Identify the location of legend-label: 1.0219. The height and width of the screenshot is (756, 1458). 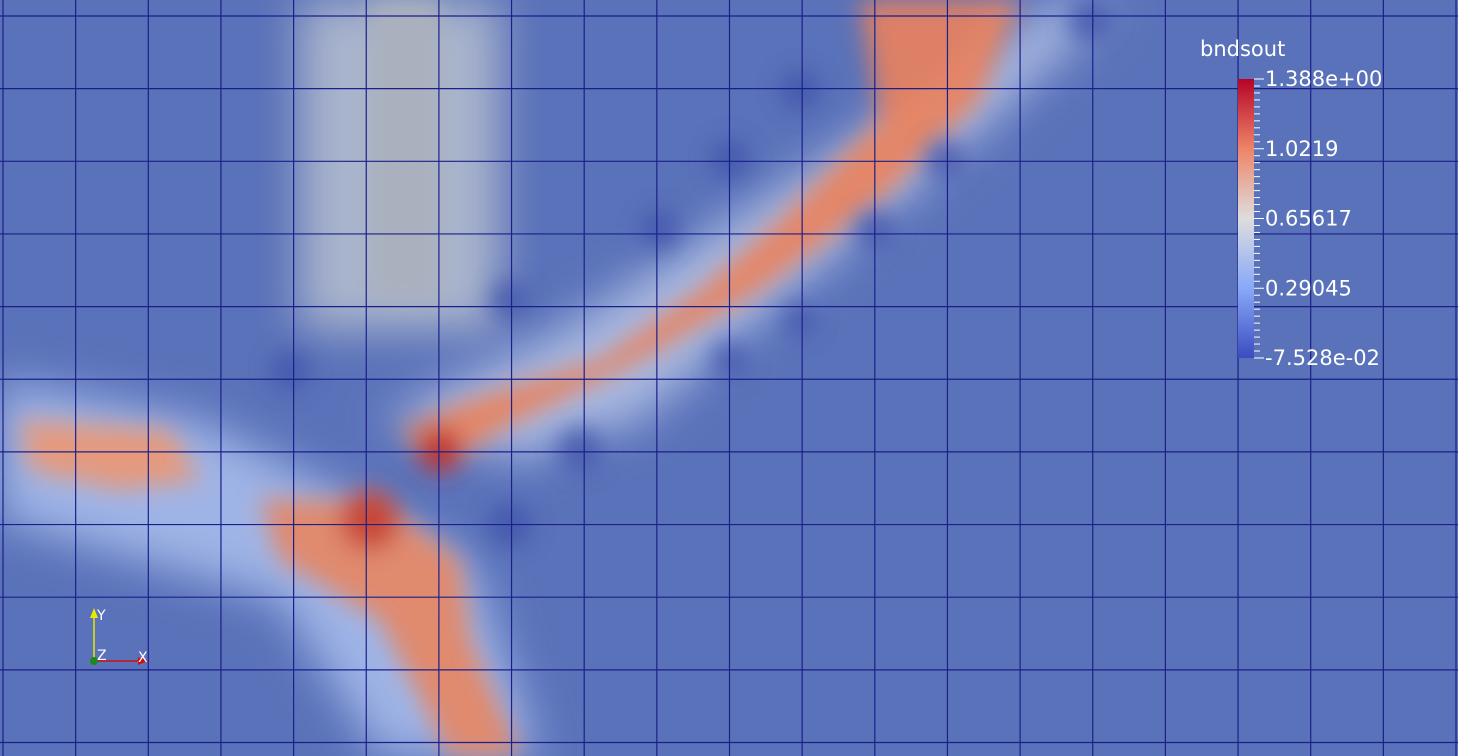
(1301, 149).